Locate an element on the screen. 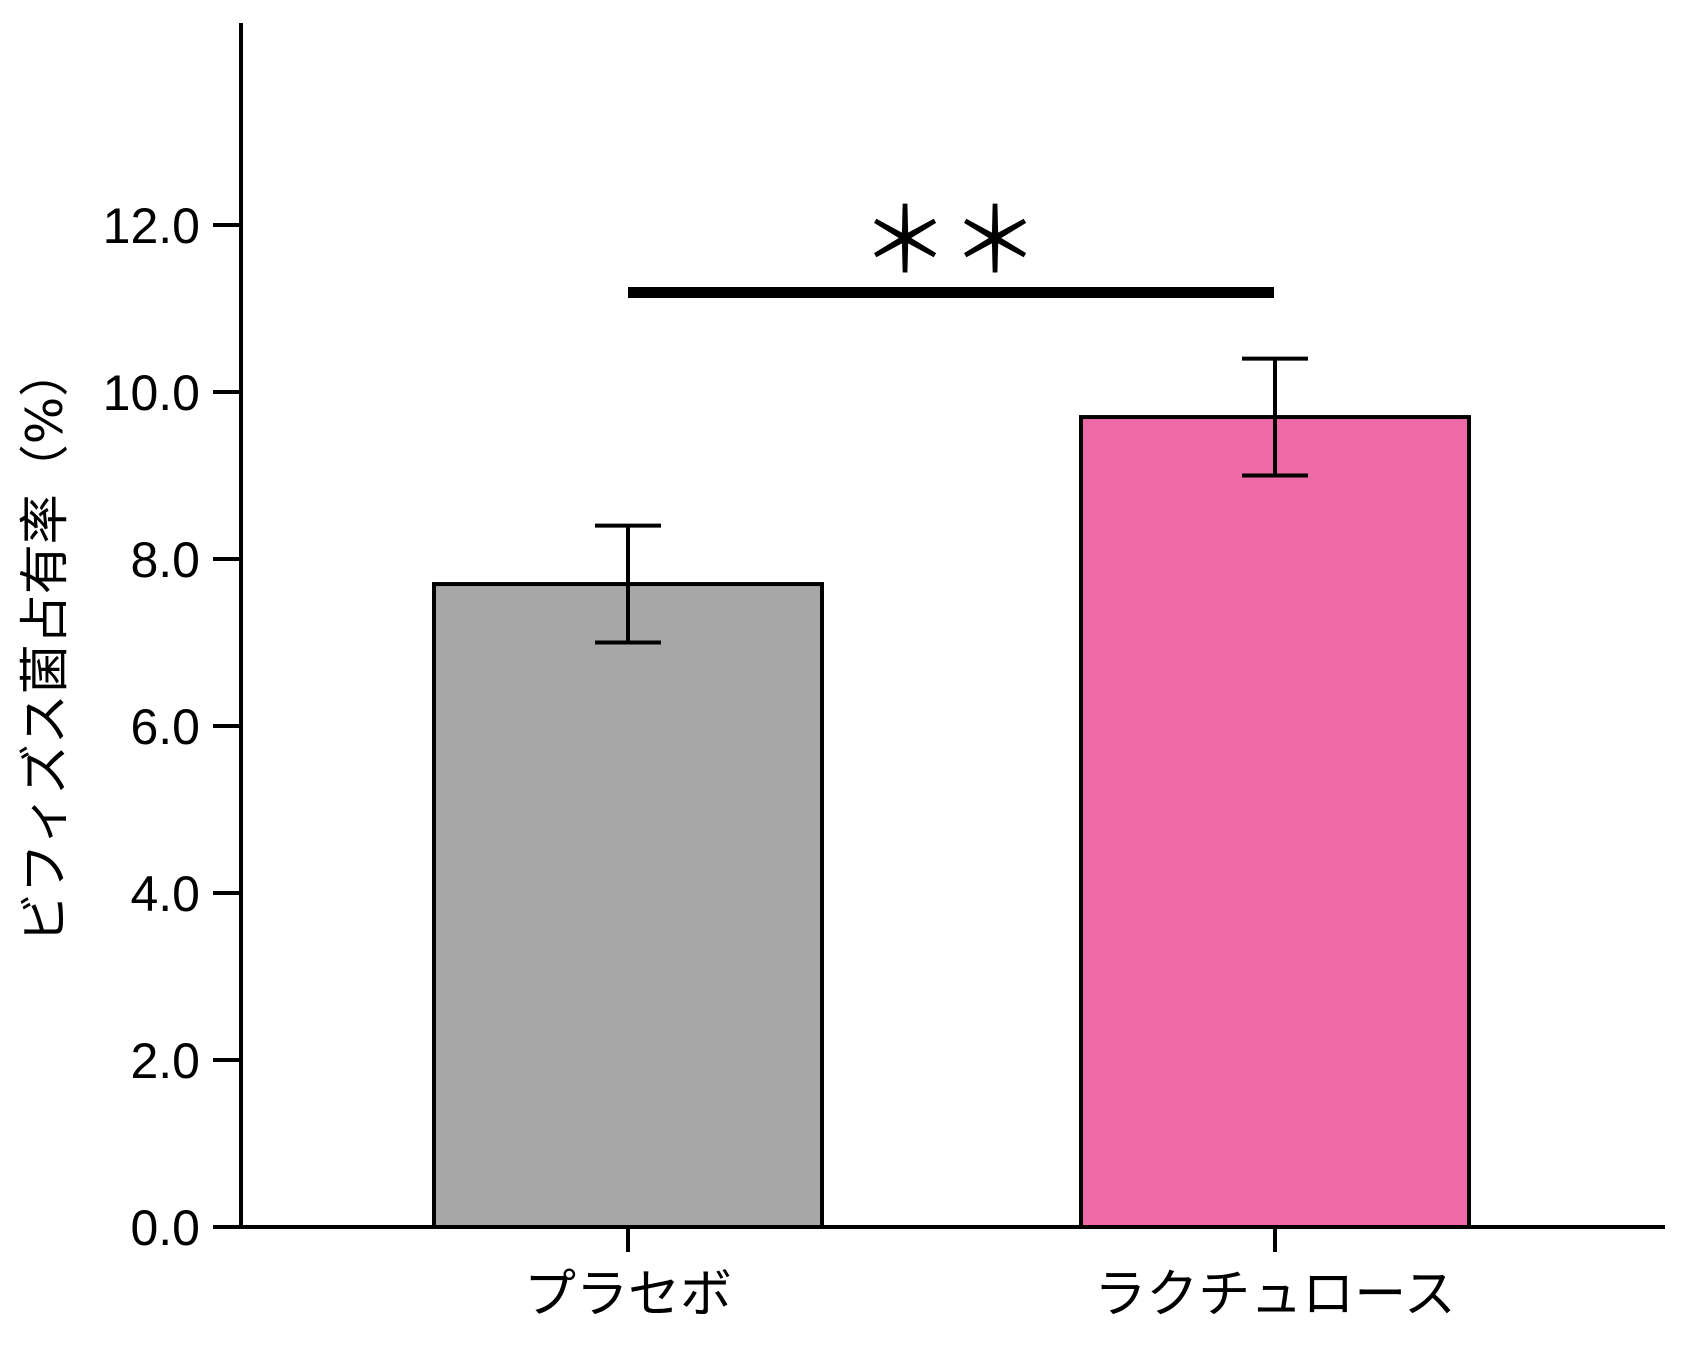 This screenshot has width=1688, height=1350. y-tick-label: 8.0 is located at coordinates (165, 560).